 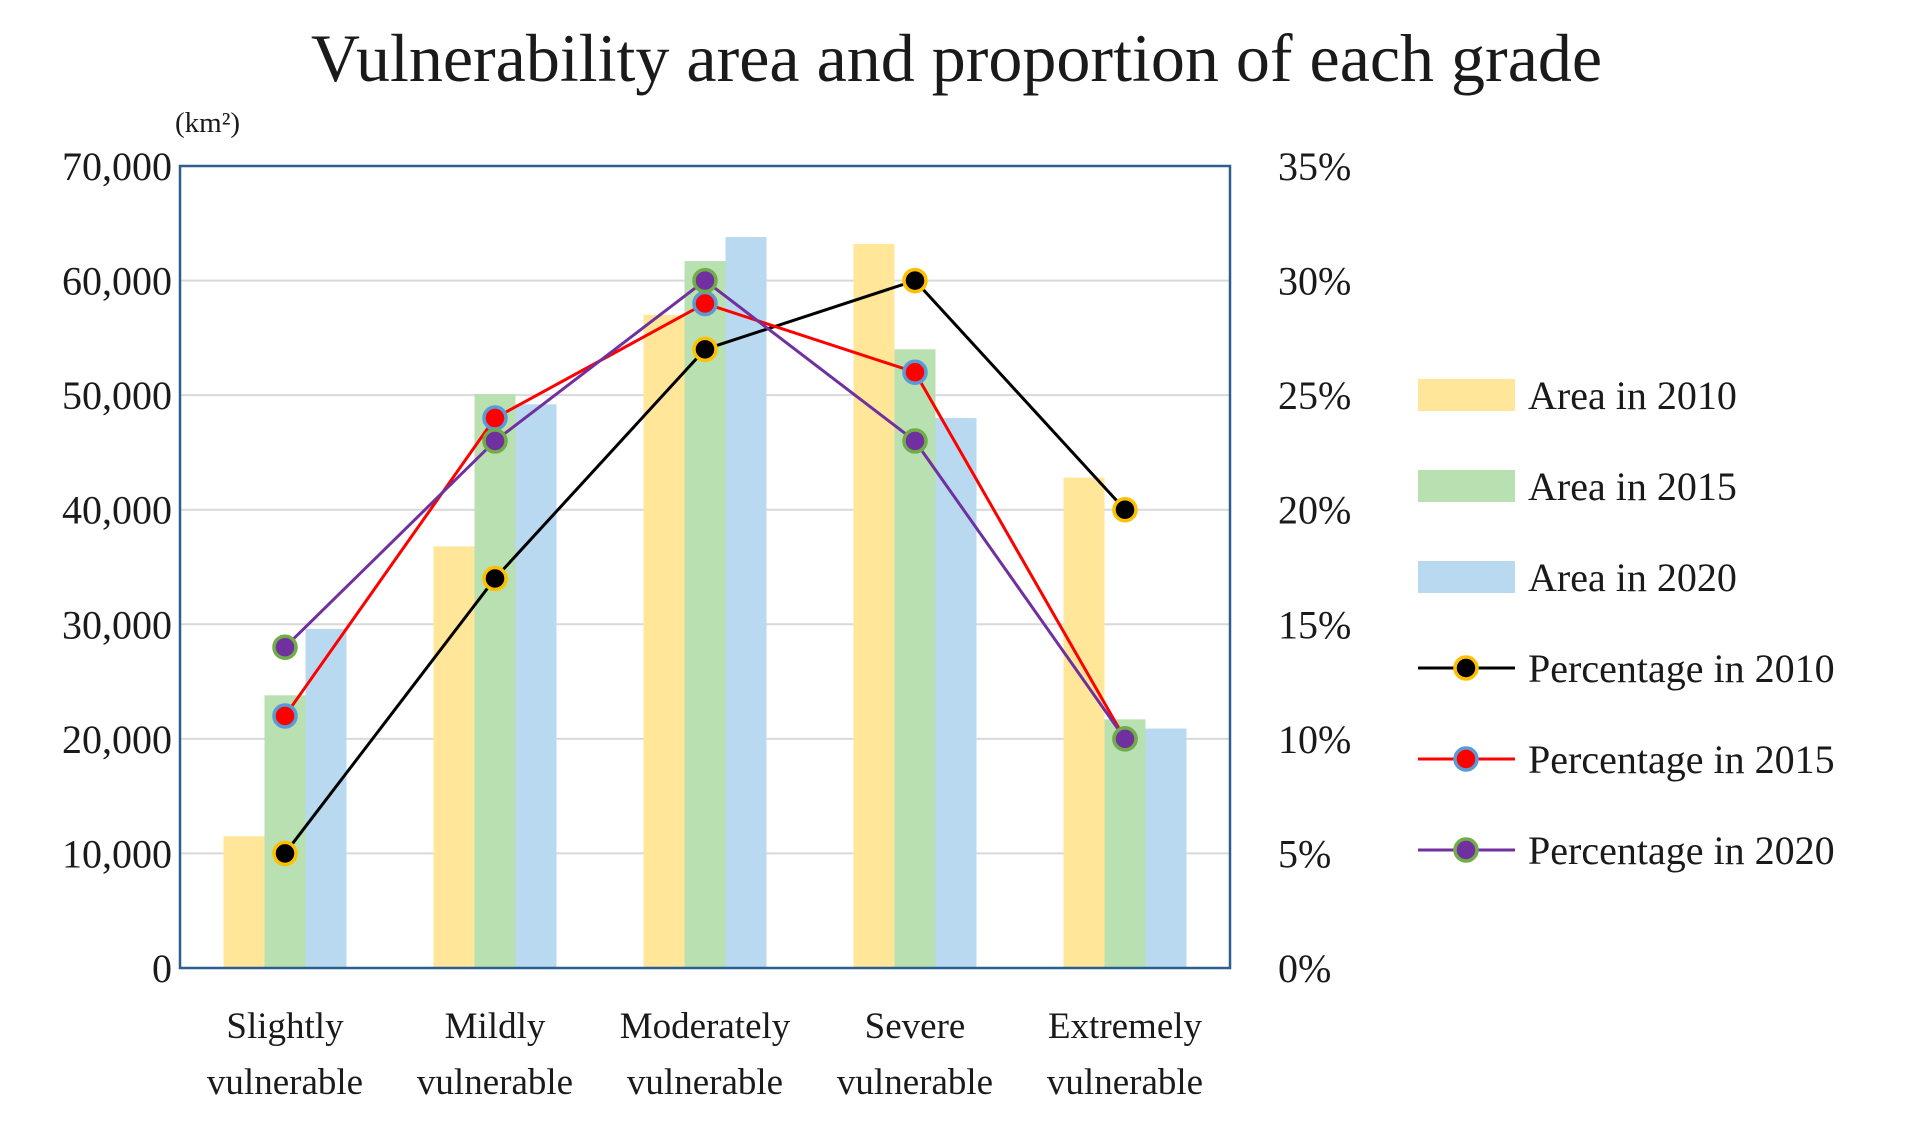 I want to click on y-tick-label: 40,000, so click(x=117, y=510).